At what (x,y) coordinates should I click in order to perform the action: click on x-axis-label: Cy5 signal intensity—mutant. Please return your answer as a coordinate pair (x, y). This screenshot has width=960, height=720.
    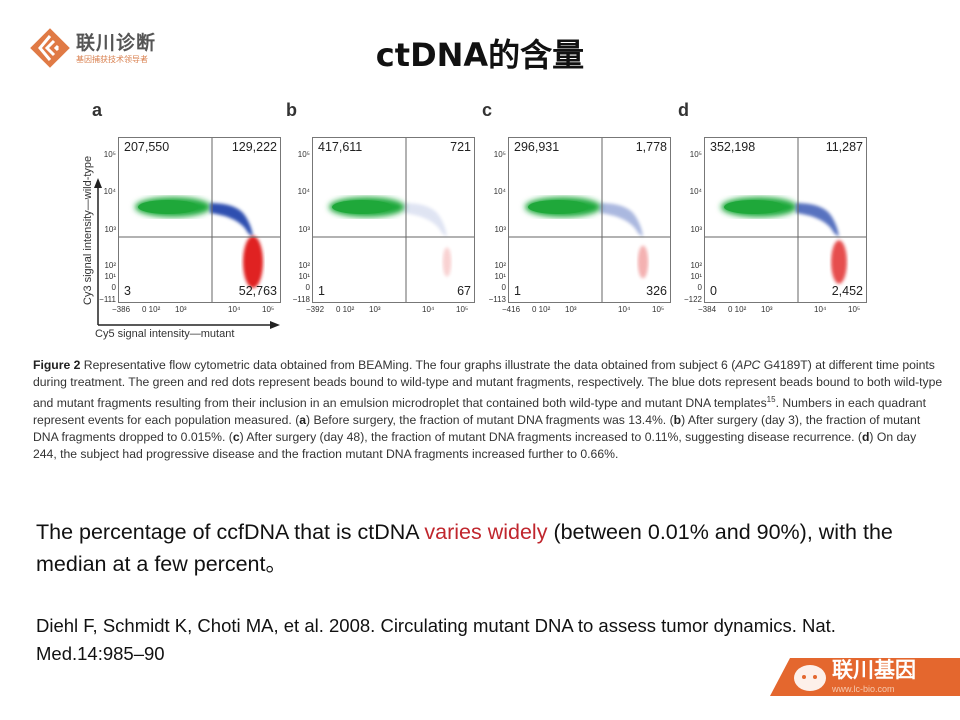
    Looking at the image, I should click on (165, 334).